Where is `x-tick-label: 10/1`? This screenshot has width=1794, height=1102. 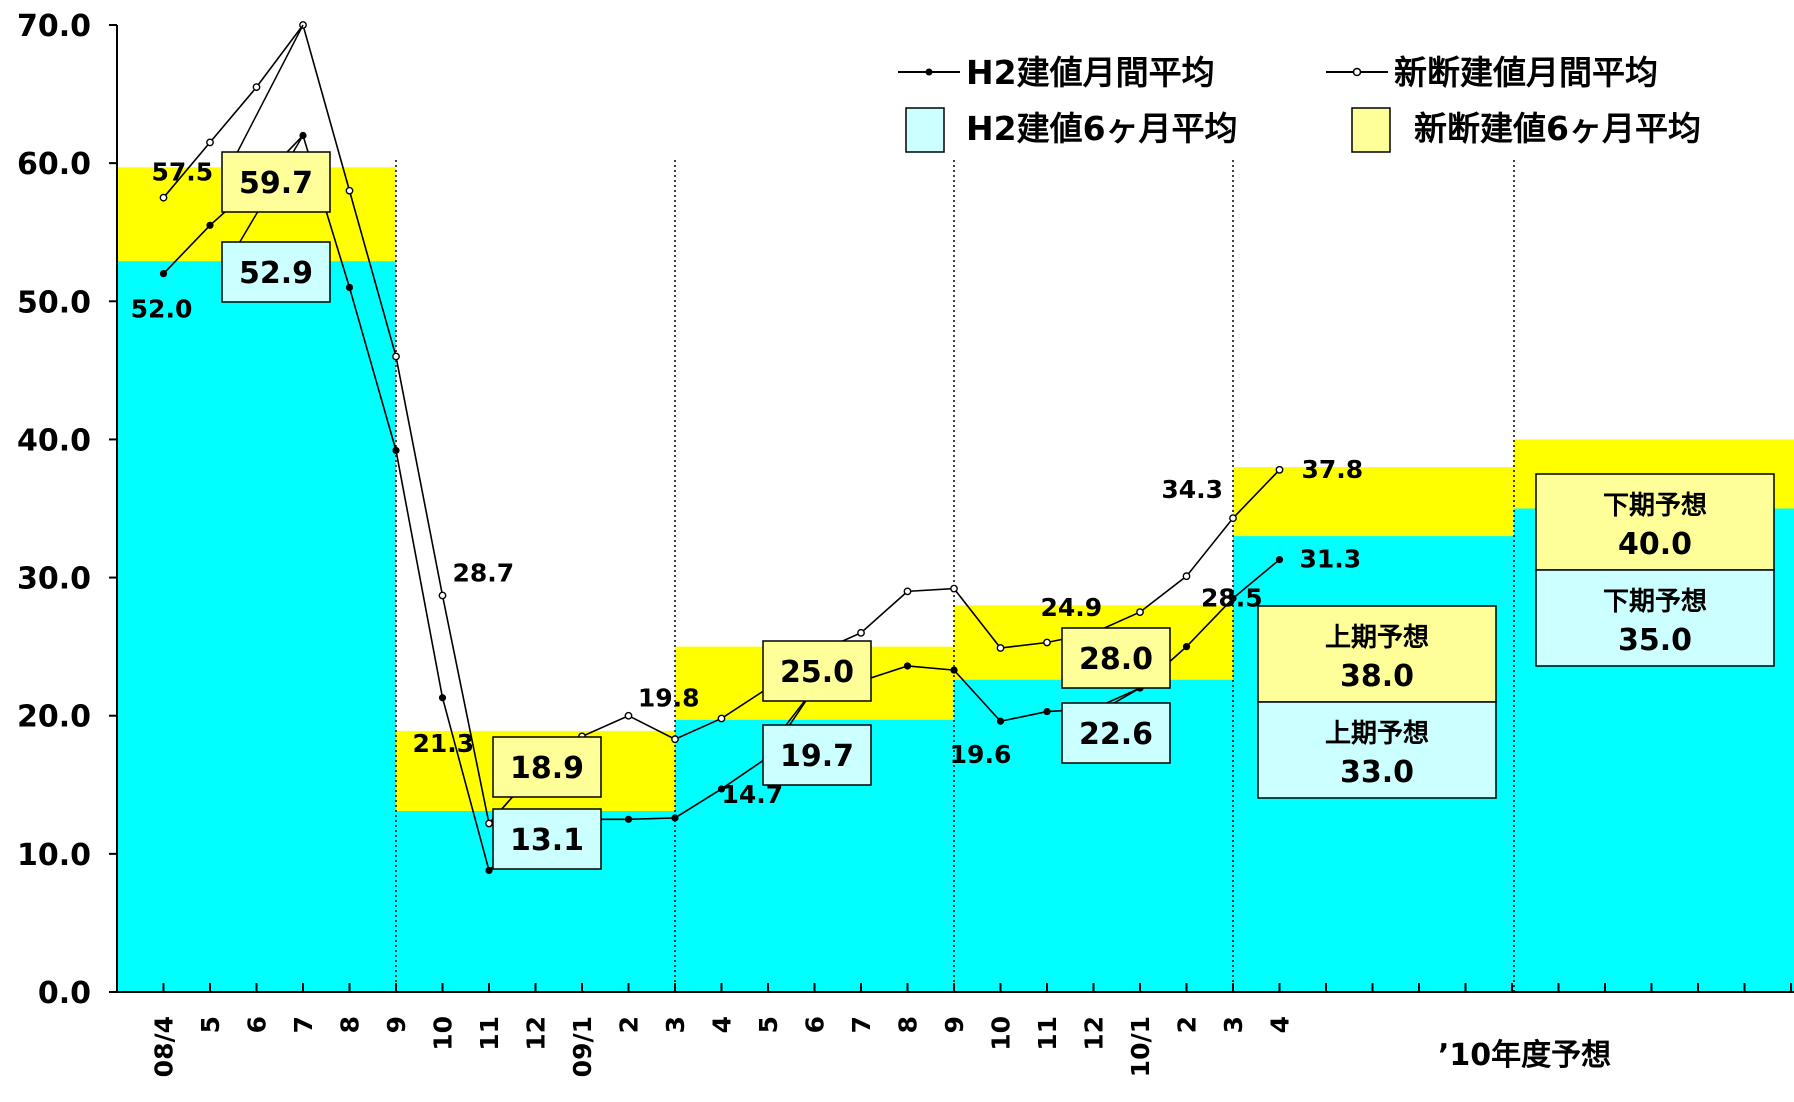
x-tick-label: 10/1 is located at coordinates (1140, 1046).